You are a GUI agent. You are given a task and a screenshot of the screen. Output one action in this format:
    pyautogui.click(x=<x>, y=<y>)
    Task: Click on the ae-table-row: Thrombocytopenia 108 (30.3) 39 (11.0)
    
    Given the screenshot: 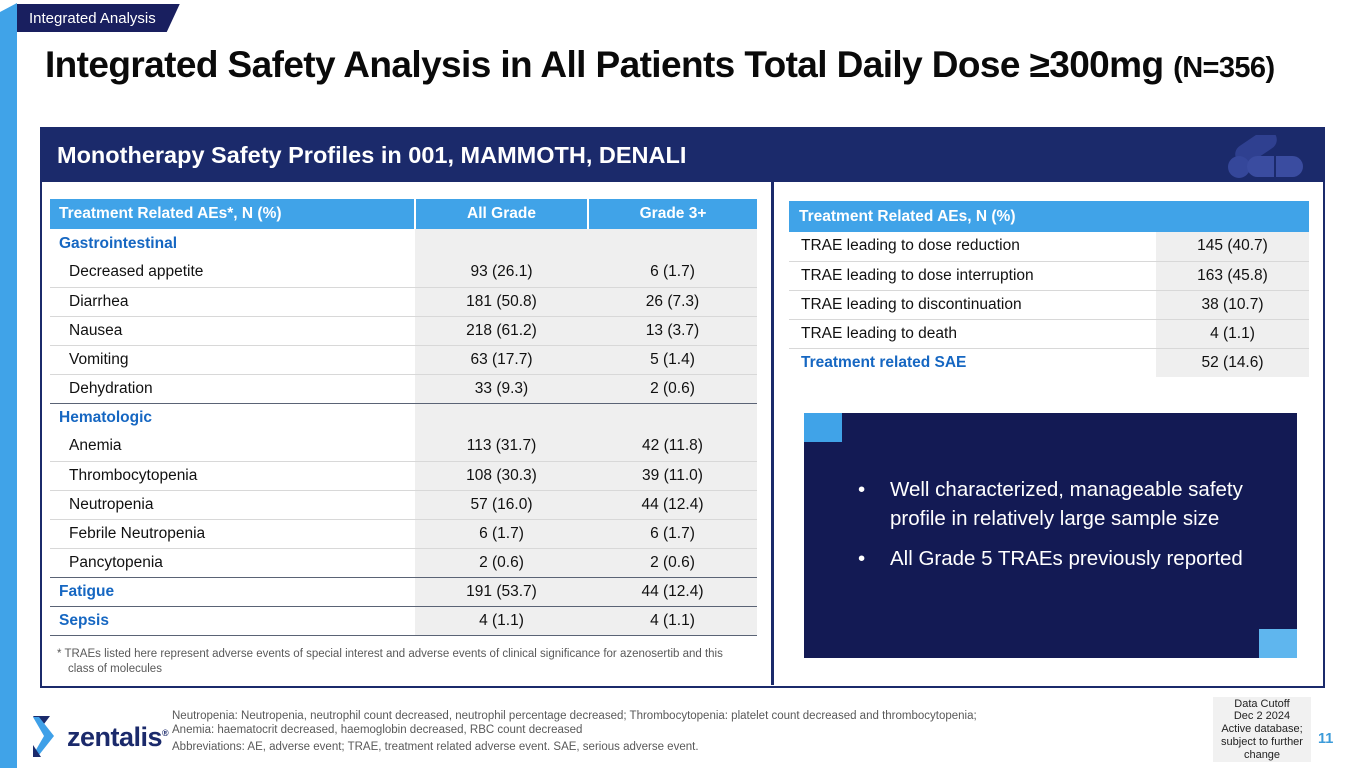 What is the action you would take?
    pyautogui.click(x=403, y=475)
    